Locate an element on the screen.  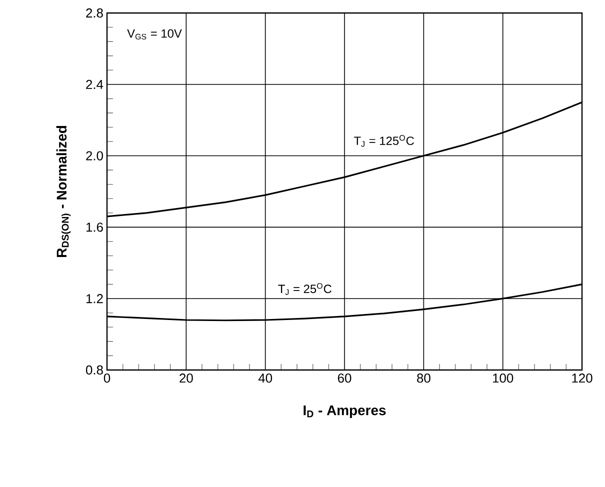
y-tick-label: 0.8 is located at coordinates (94, 370).